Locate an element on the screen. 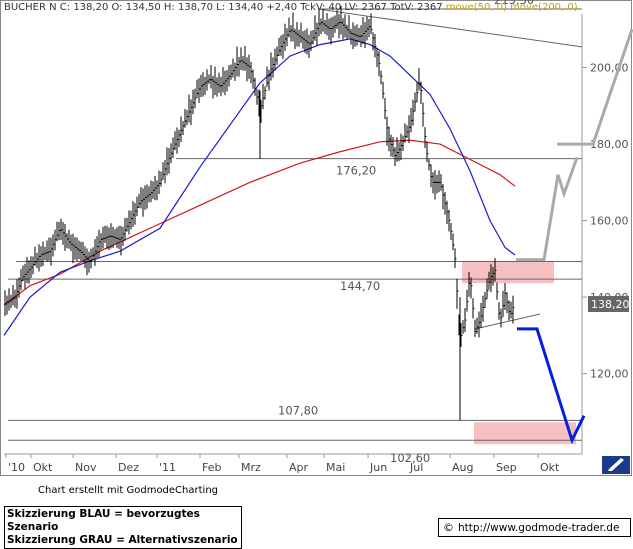 The width and height of the screenshot is (633, 549). x-tick-label: Nov is located at coordinates (86, 467).